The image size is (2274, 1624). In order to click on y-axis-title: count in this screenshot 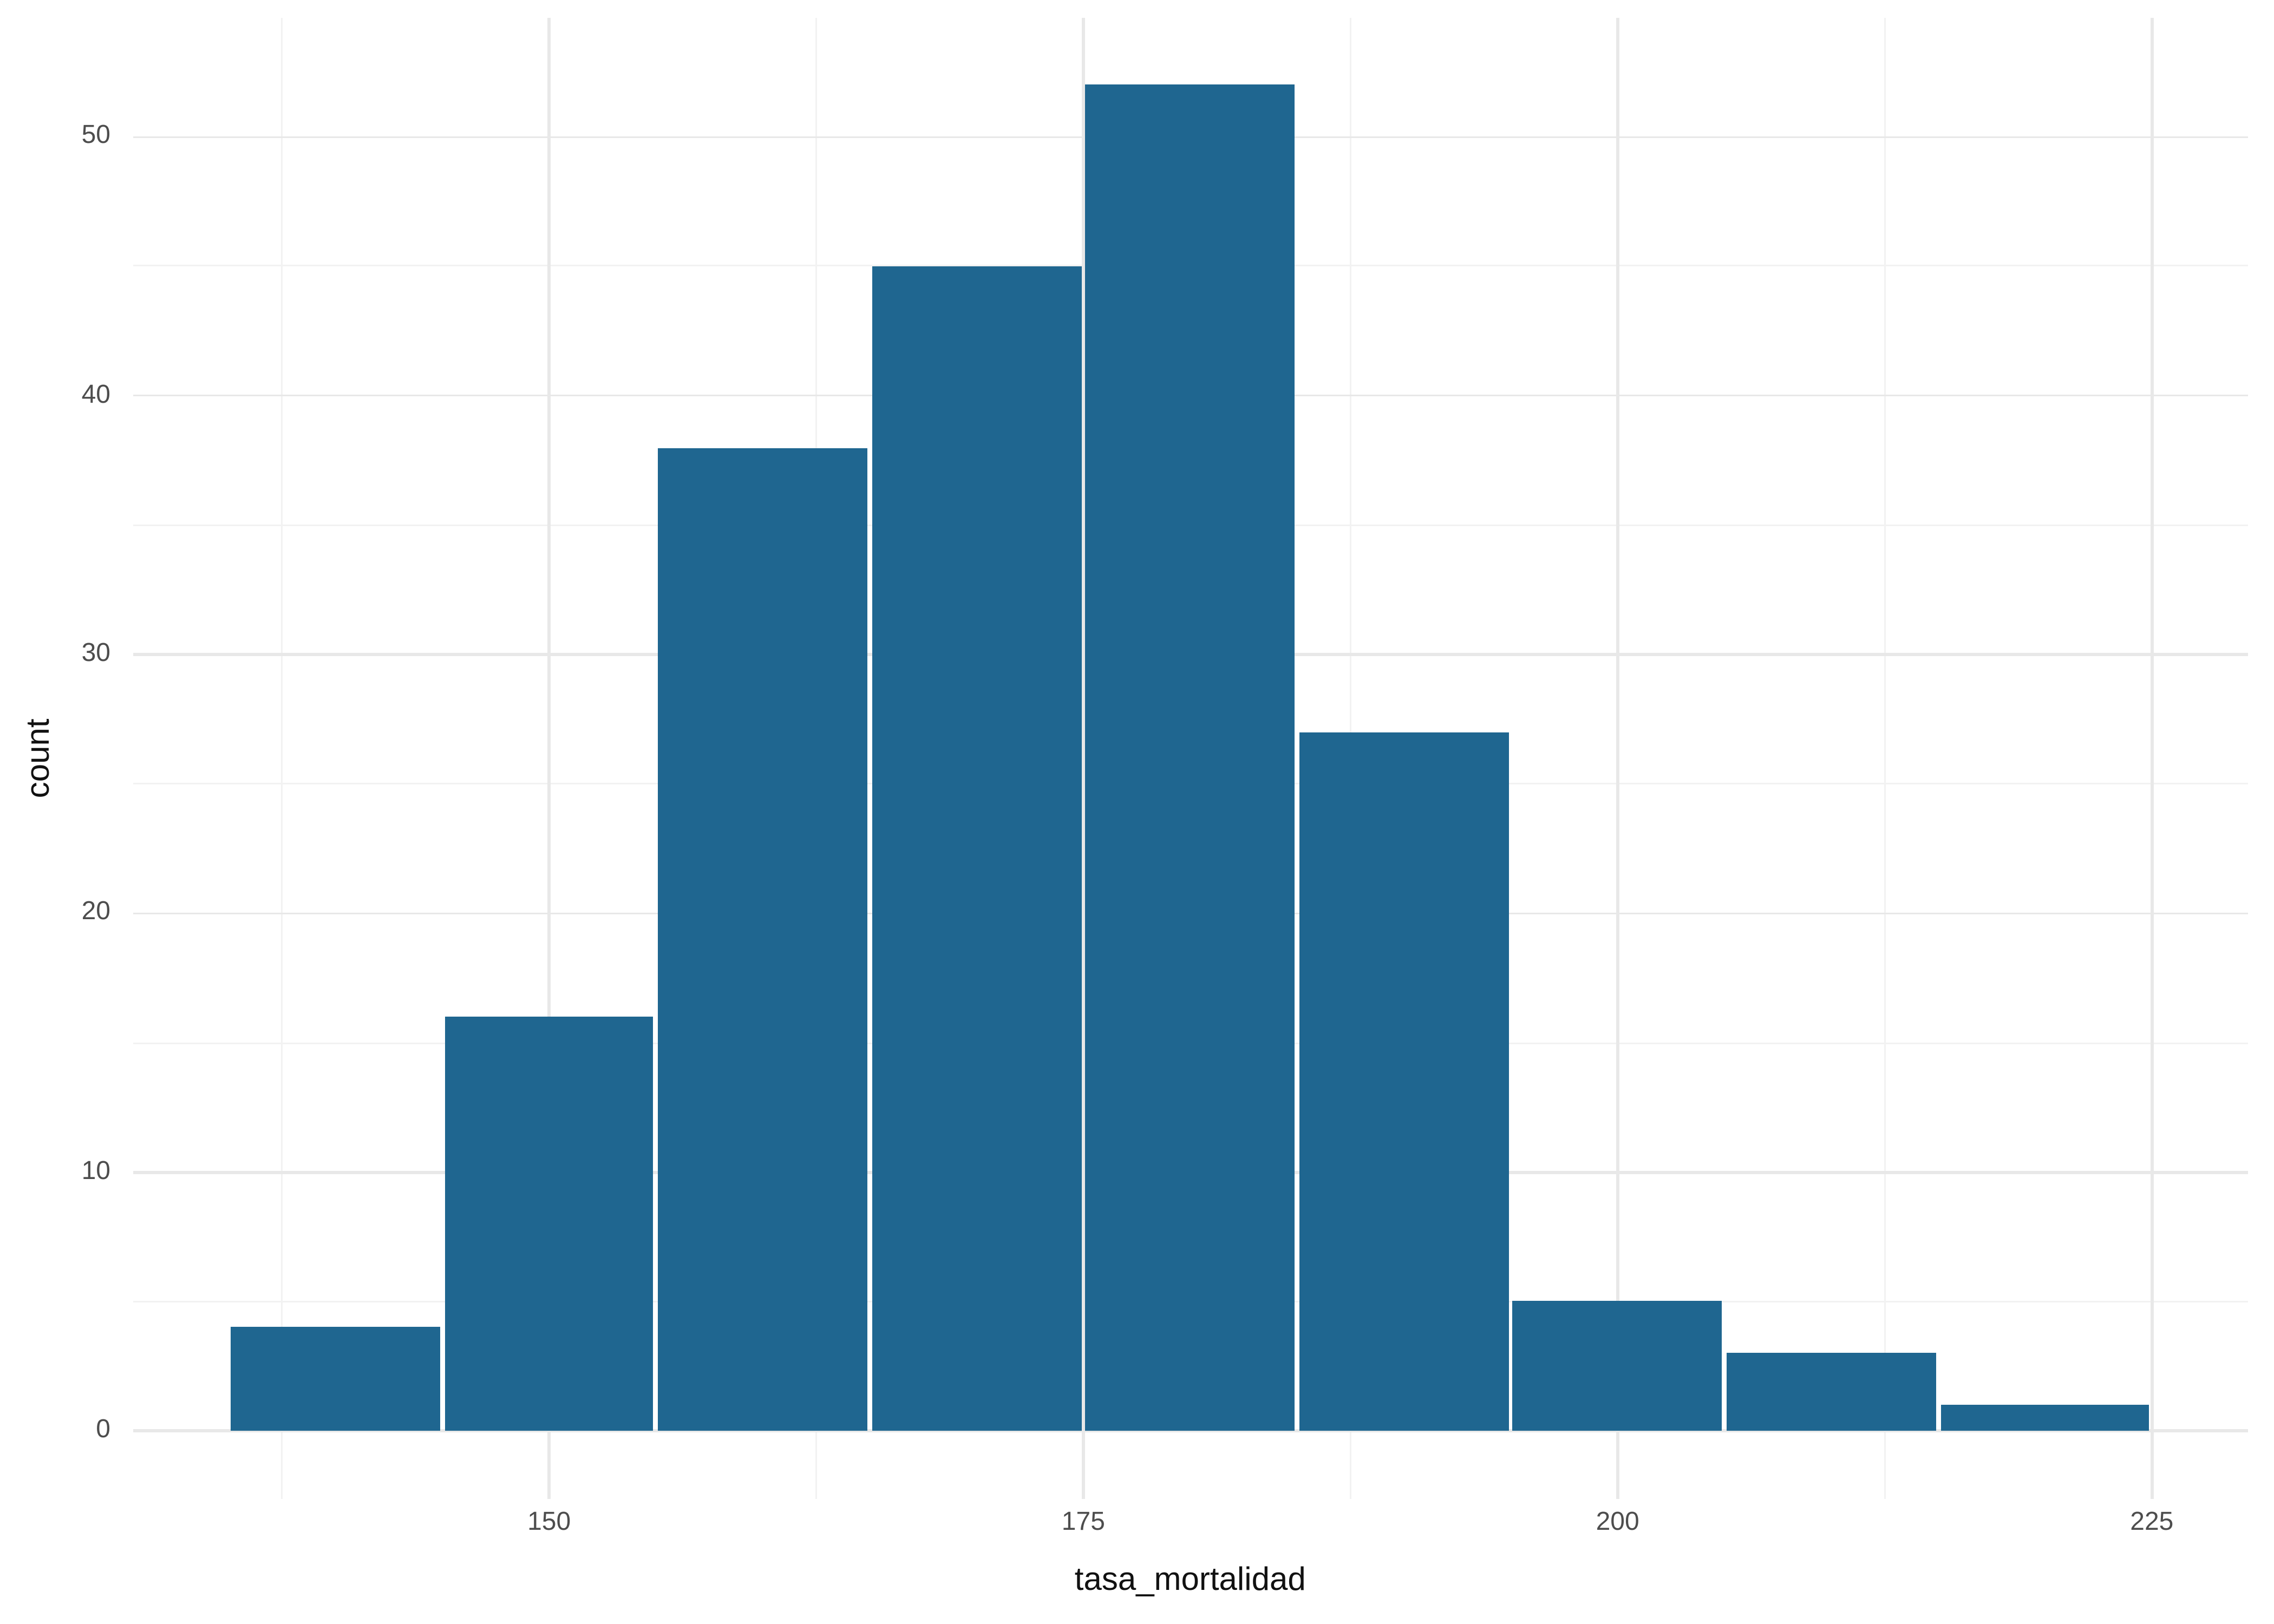, I will do `click(39, 758)`.